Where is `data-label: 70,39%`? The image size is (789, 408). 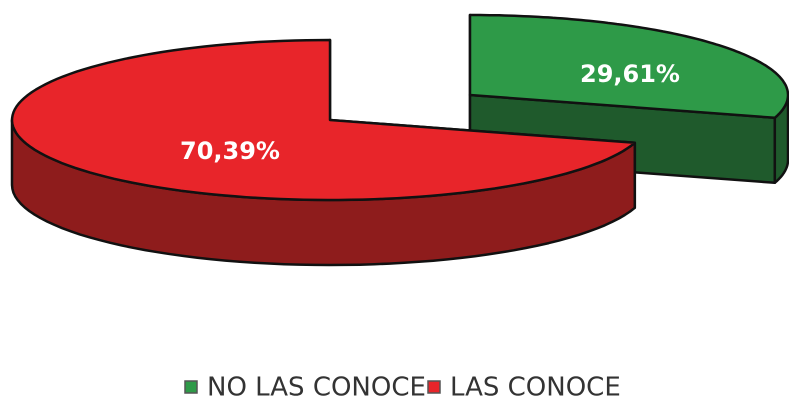 data-label: 70,39% is located at coordinates (230, 151).